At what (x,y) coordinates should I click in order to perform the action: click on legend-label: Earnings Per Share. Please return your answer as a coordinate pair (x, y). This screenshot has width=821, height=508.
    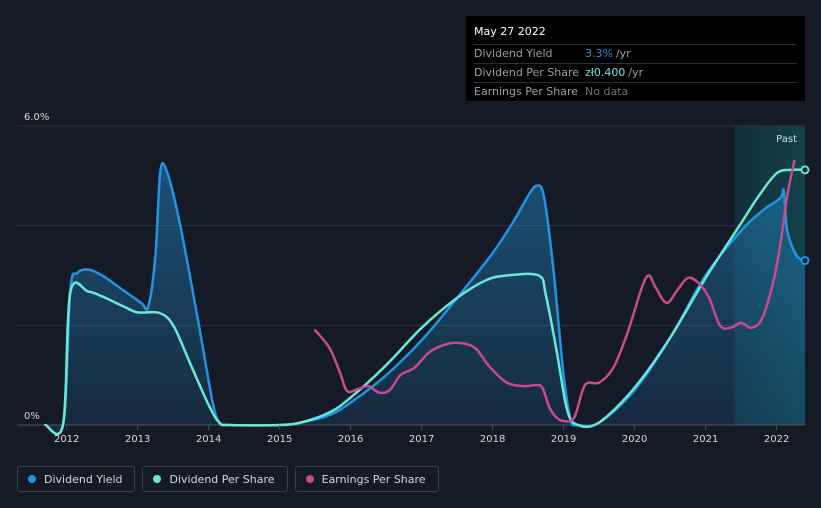
    Looking at the image, I should click on (373, 479).